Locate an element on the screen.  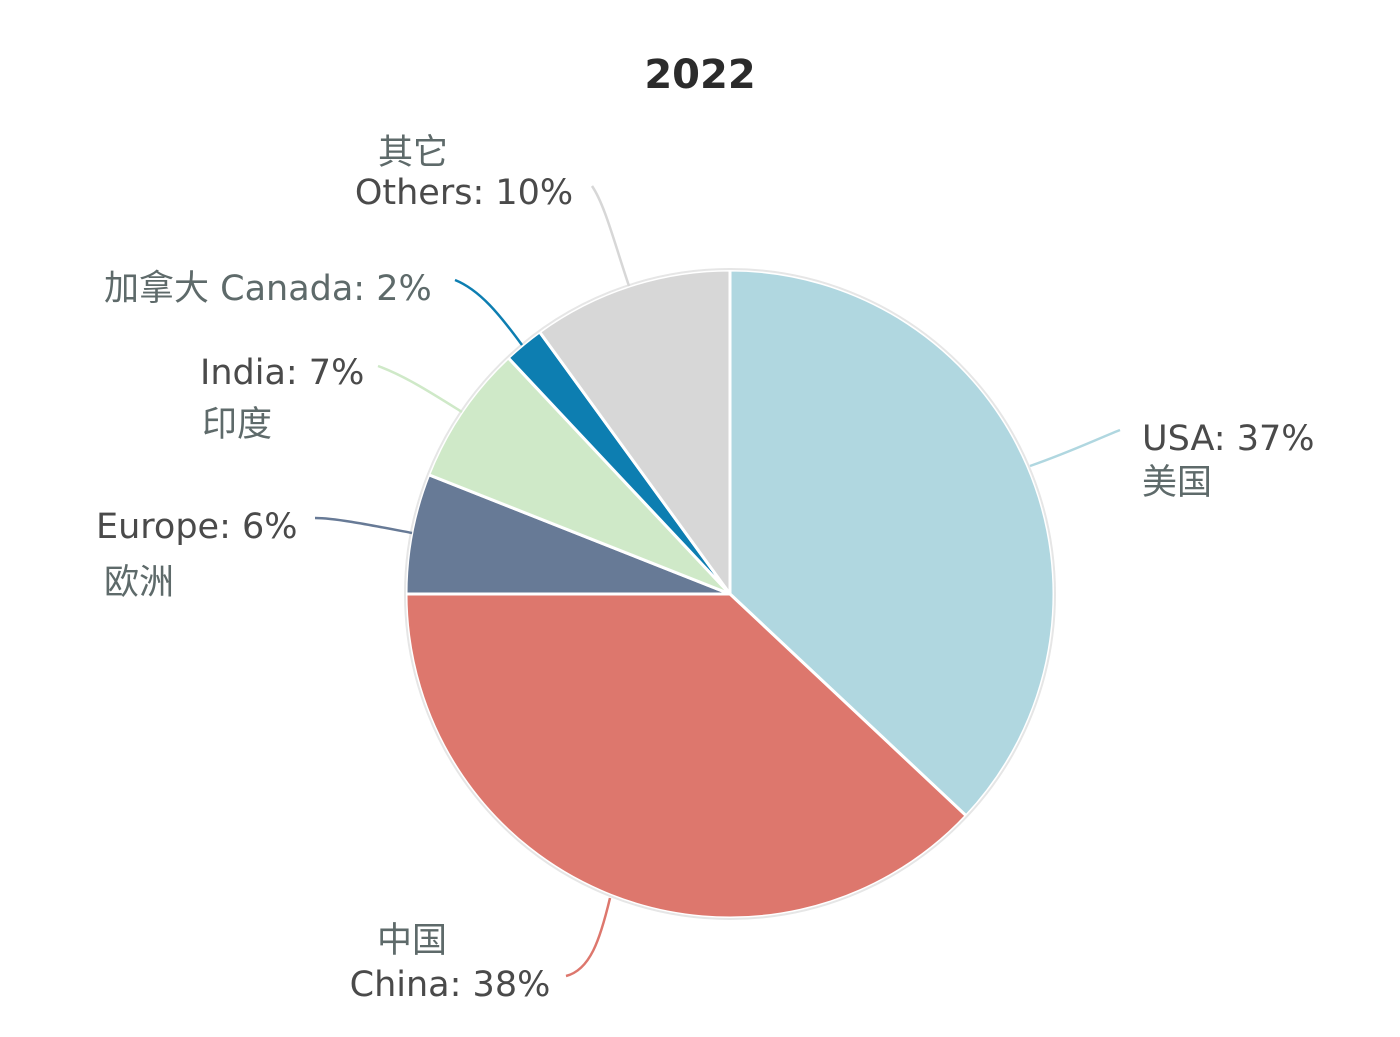
leader-line-europe is located at coordinates (363, 525).